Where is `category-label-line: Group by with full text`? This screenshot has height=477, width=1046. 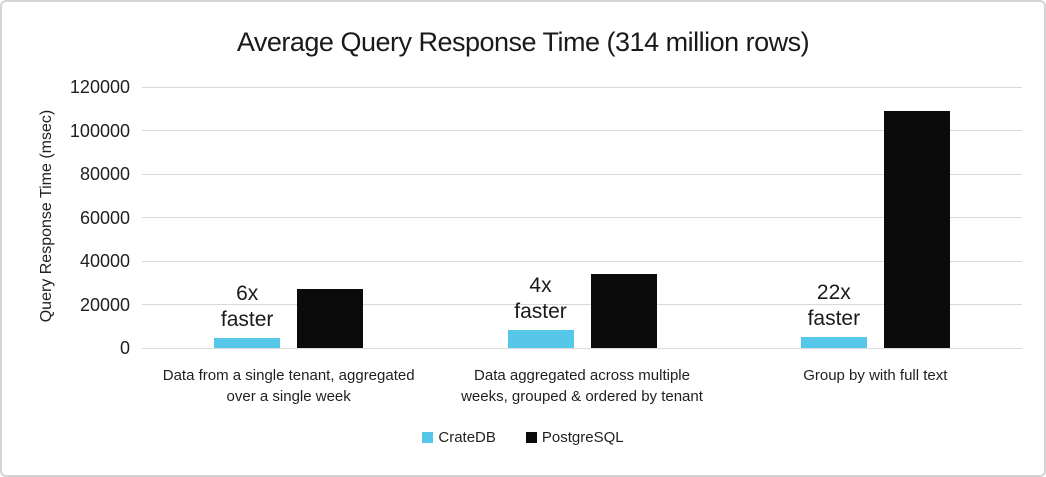 category-label-line: Group by with full text is located at coordinates (875, 375).